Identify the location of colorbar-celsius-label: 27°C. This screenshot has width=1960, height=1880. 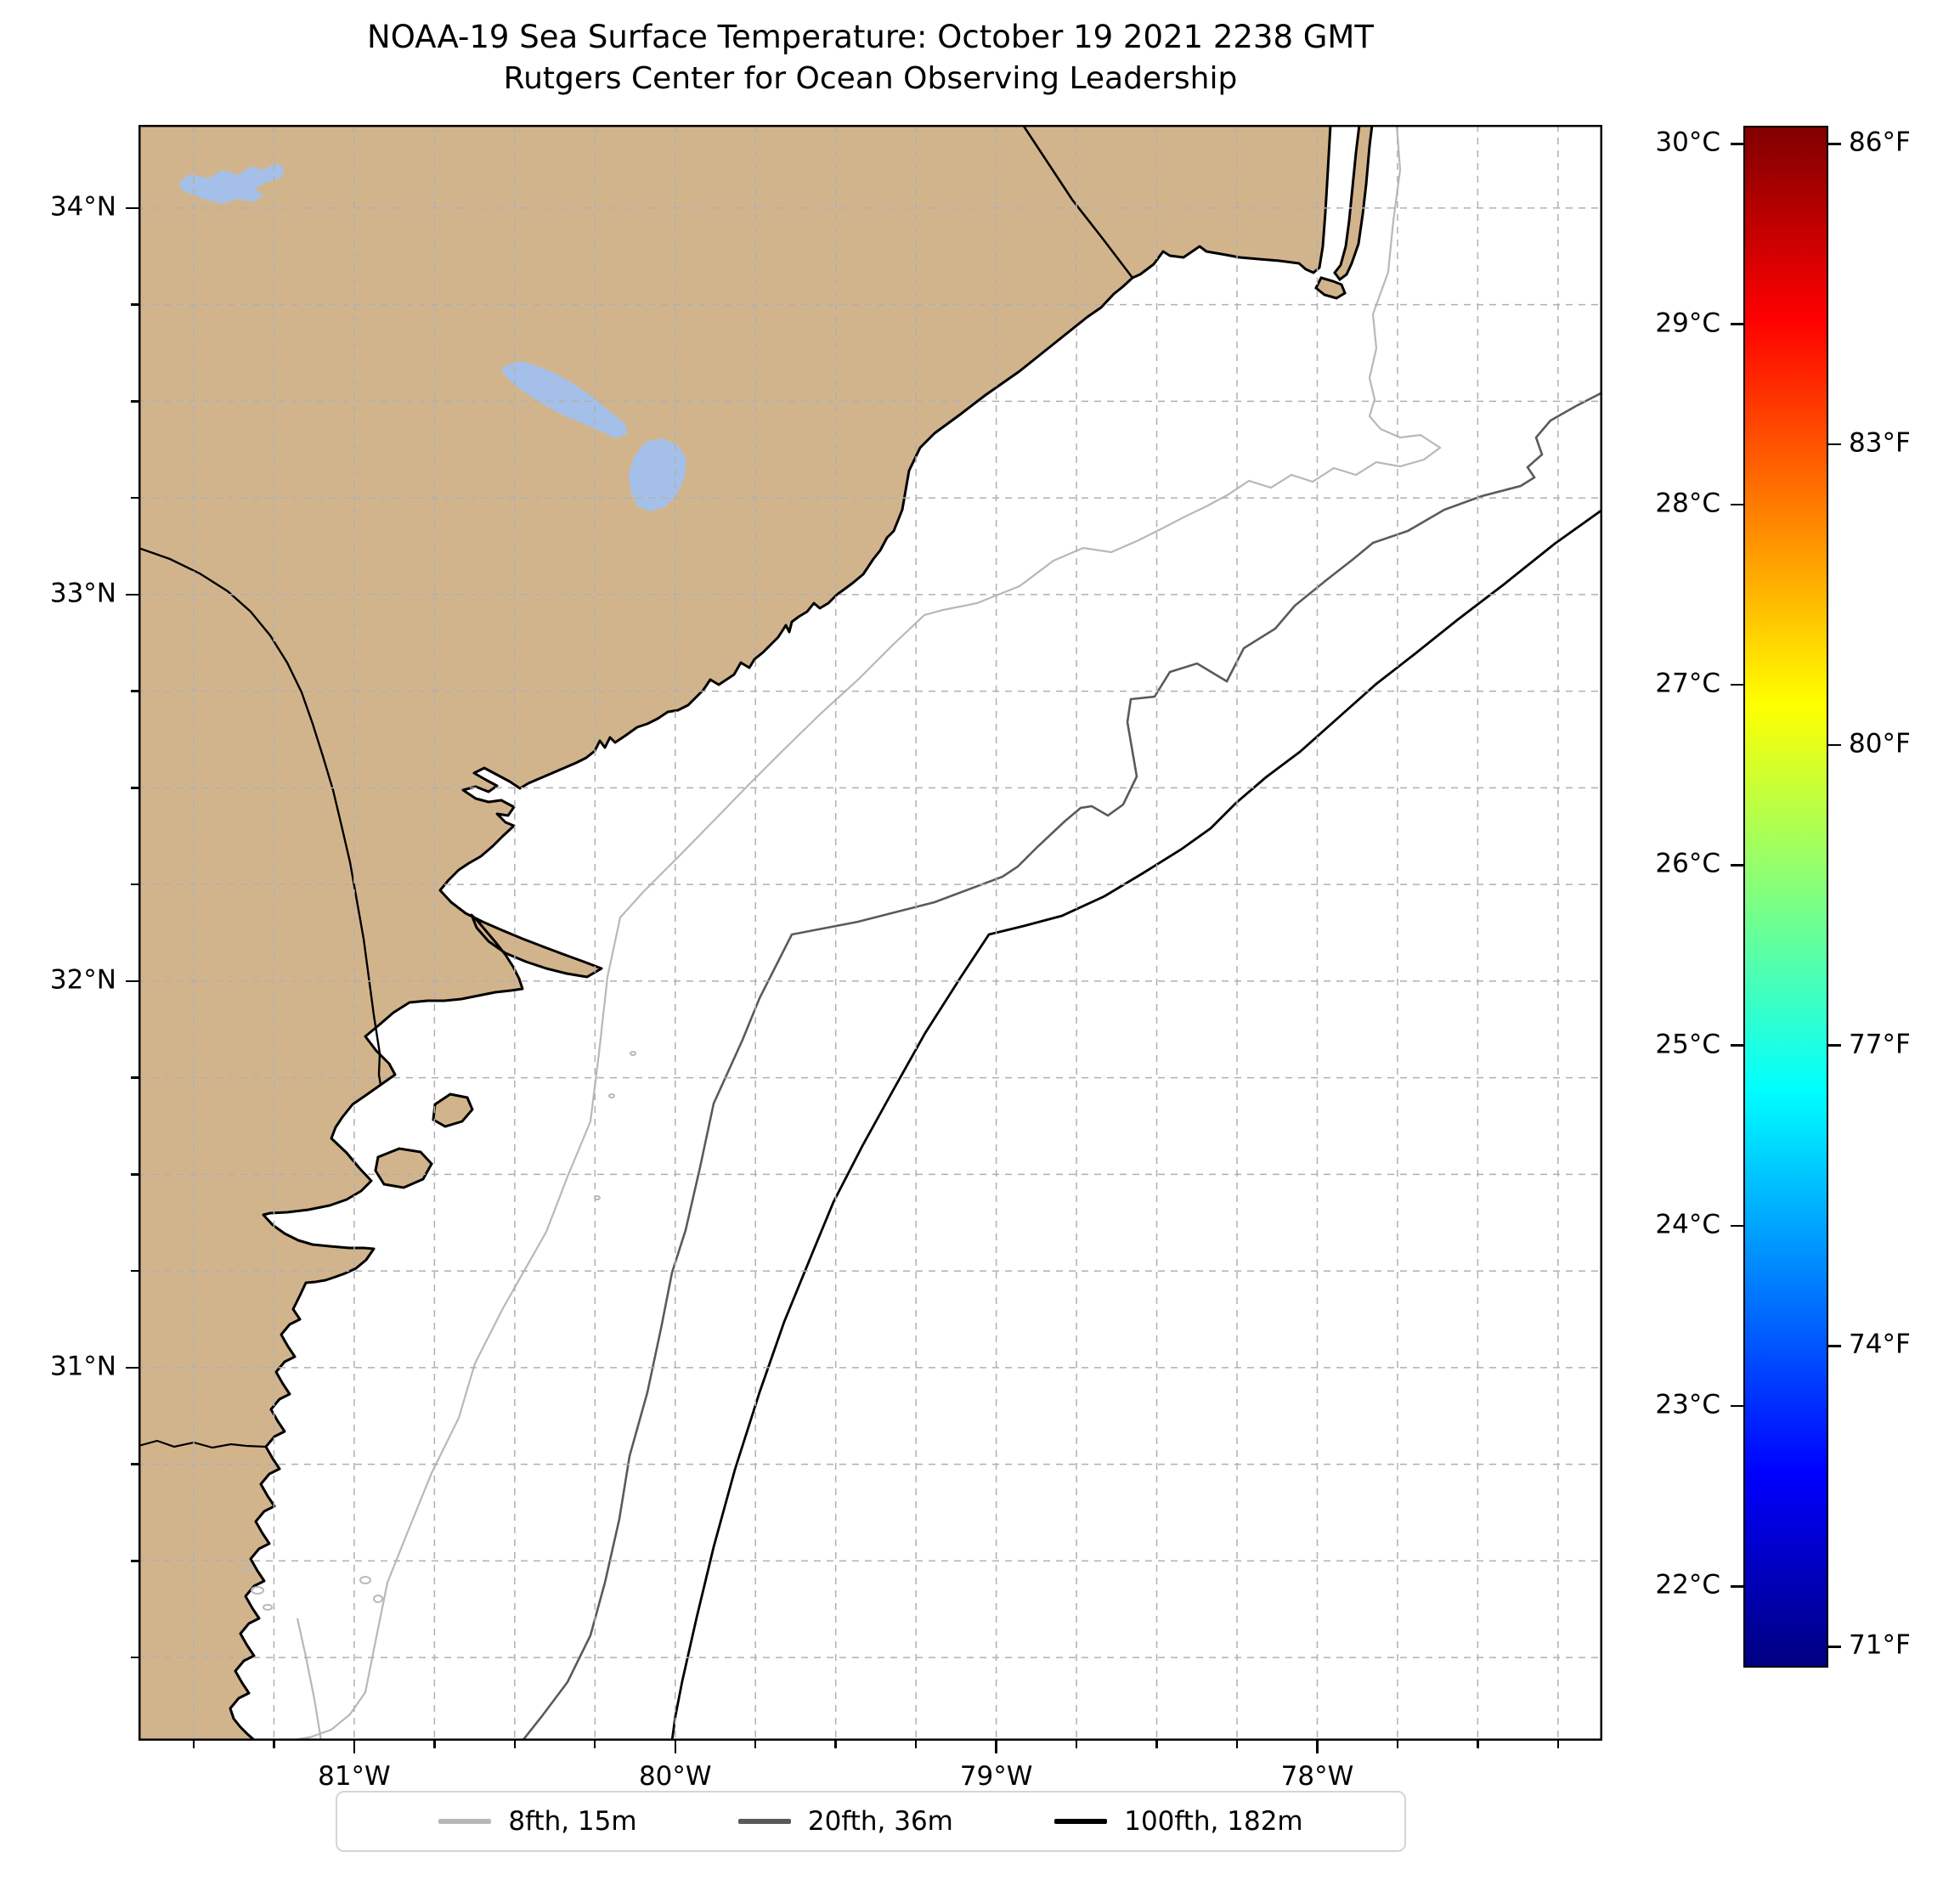
(1688, 684).